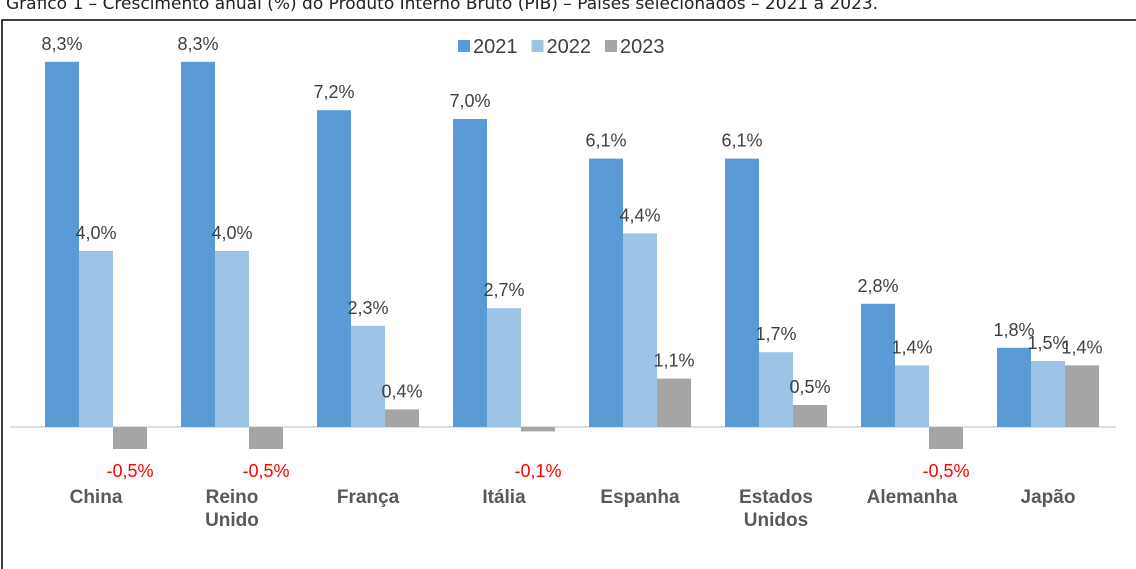 The width and height of the screenshot is (1136, 569). Describe the element at coordinates (877, 286) in the screenshot. I see `value-label: 2,8%` at that location.